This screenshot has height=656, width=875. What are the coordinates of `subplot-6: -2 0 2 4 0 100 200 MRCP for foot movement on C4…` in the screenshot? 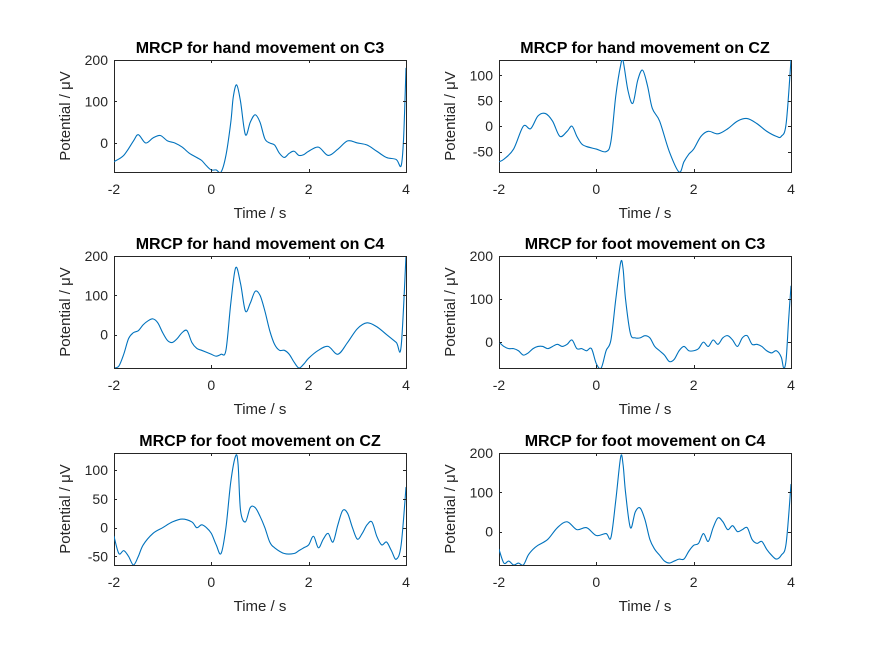 It's located at (618, 524).